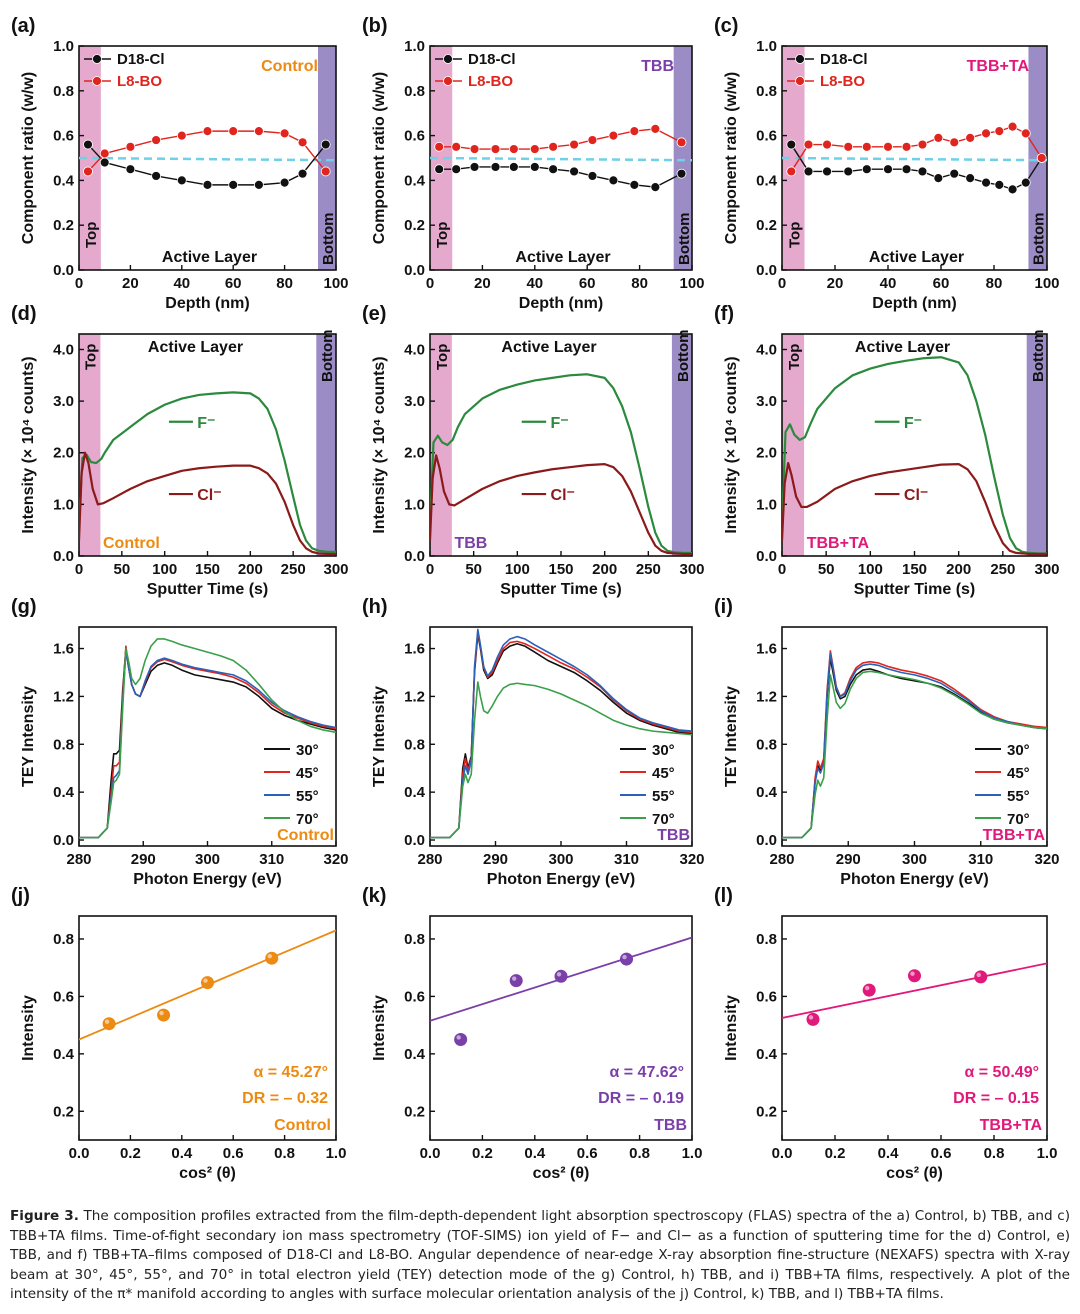  Describe the element at coordinates (207, 1173) in the screenshot. I see `x-axis-label: cos² (θ)` at that location.